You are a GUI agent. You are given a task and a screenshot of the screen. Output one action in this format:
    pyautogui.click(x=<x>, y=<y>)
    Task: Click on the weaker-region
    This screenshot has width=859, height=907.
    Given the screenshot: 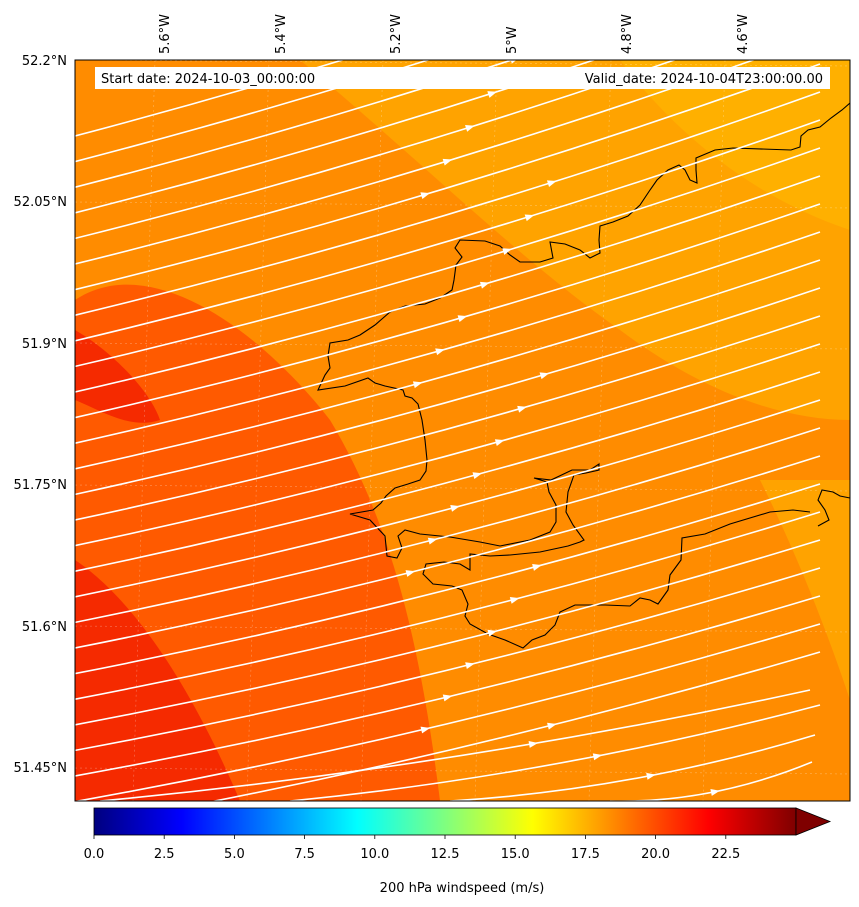 What is the action you would take?
    pyautogui.click(x=805, y=590)
    